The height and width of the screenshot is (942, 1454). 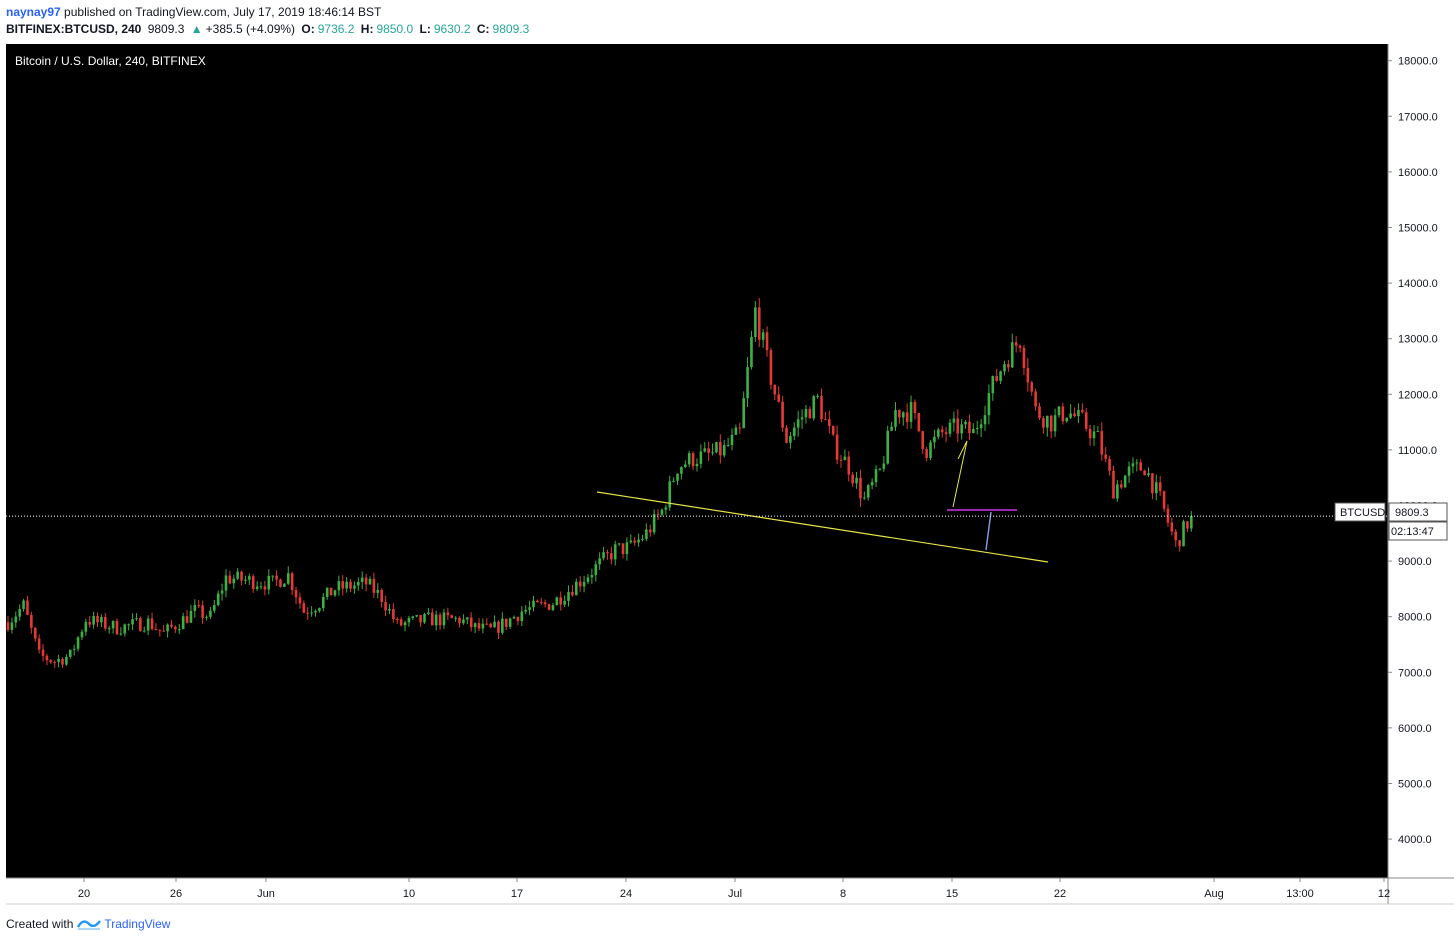 What do you see at coordinates (1417, 451) in the screenshot?
I see `price-tick-label: 11000.0` at bounding box center [1417, 451].